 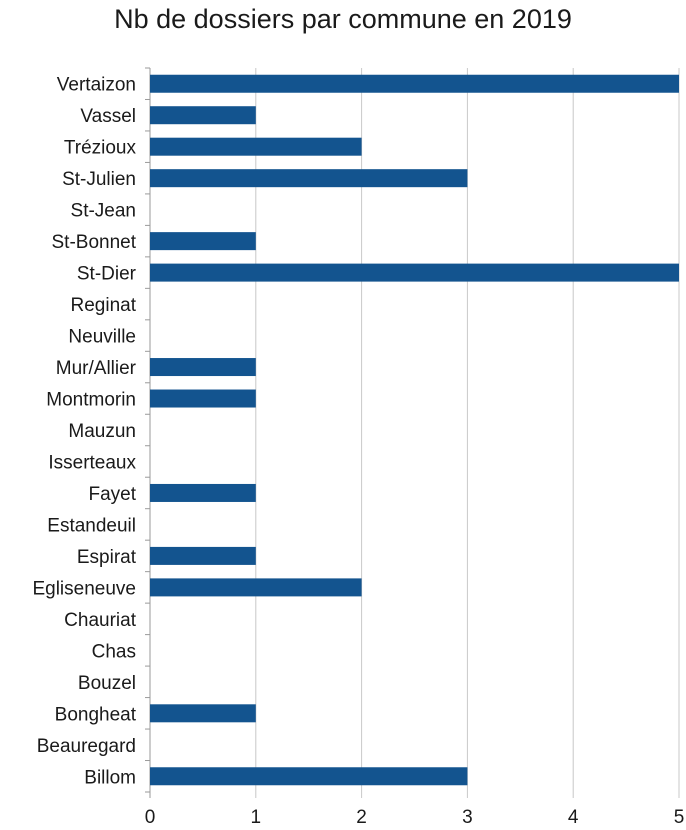 I want to click on bar-egliseneuve, so click(x=256, y=587).